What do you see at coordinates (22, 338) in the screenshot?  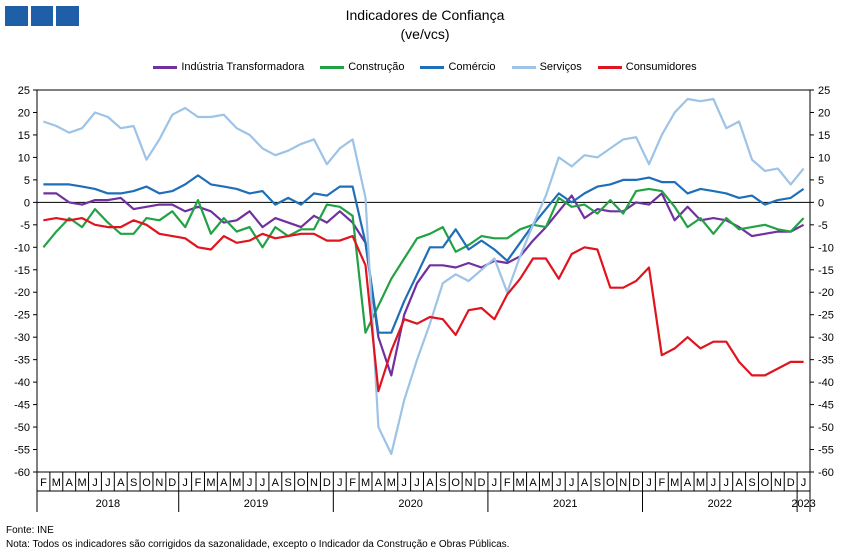 I see `y-tick-label-left: -30` at bounding box center [22, 338].